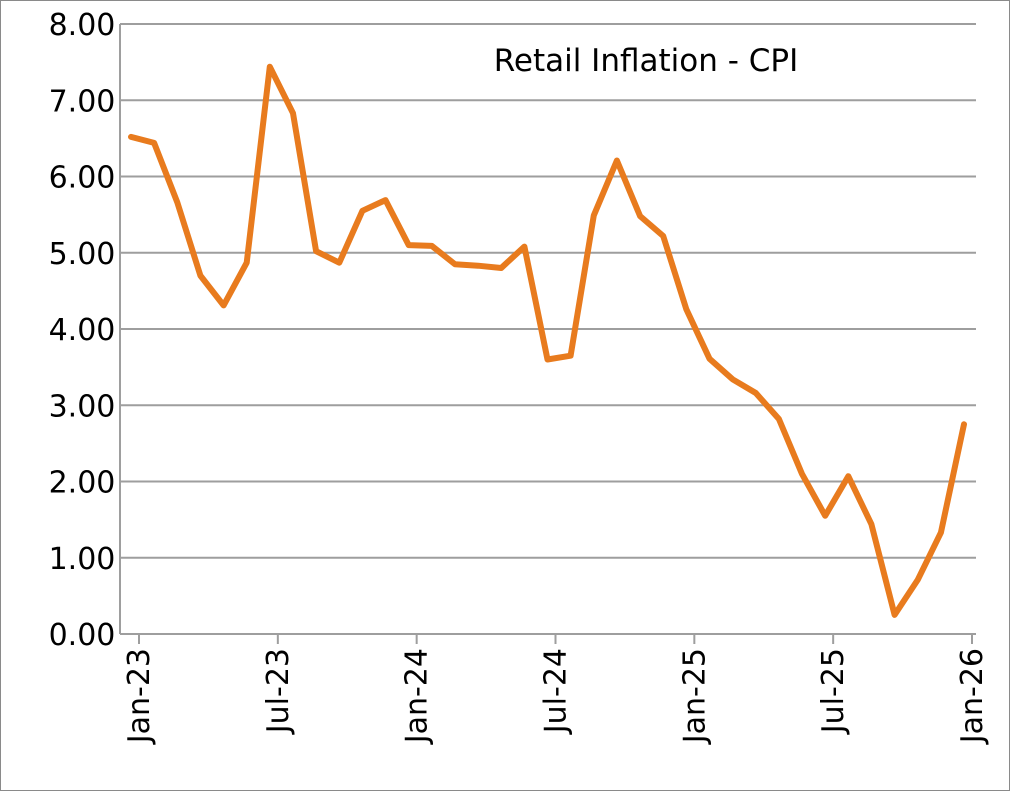 This screenshot has width=1010, height=791. Describe the element at coordinates (278, 691) in the screenshot. I see `x-tick-label: Jul-23` at that location.